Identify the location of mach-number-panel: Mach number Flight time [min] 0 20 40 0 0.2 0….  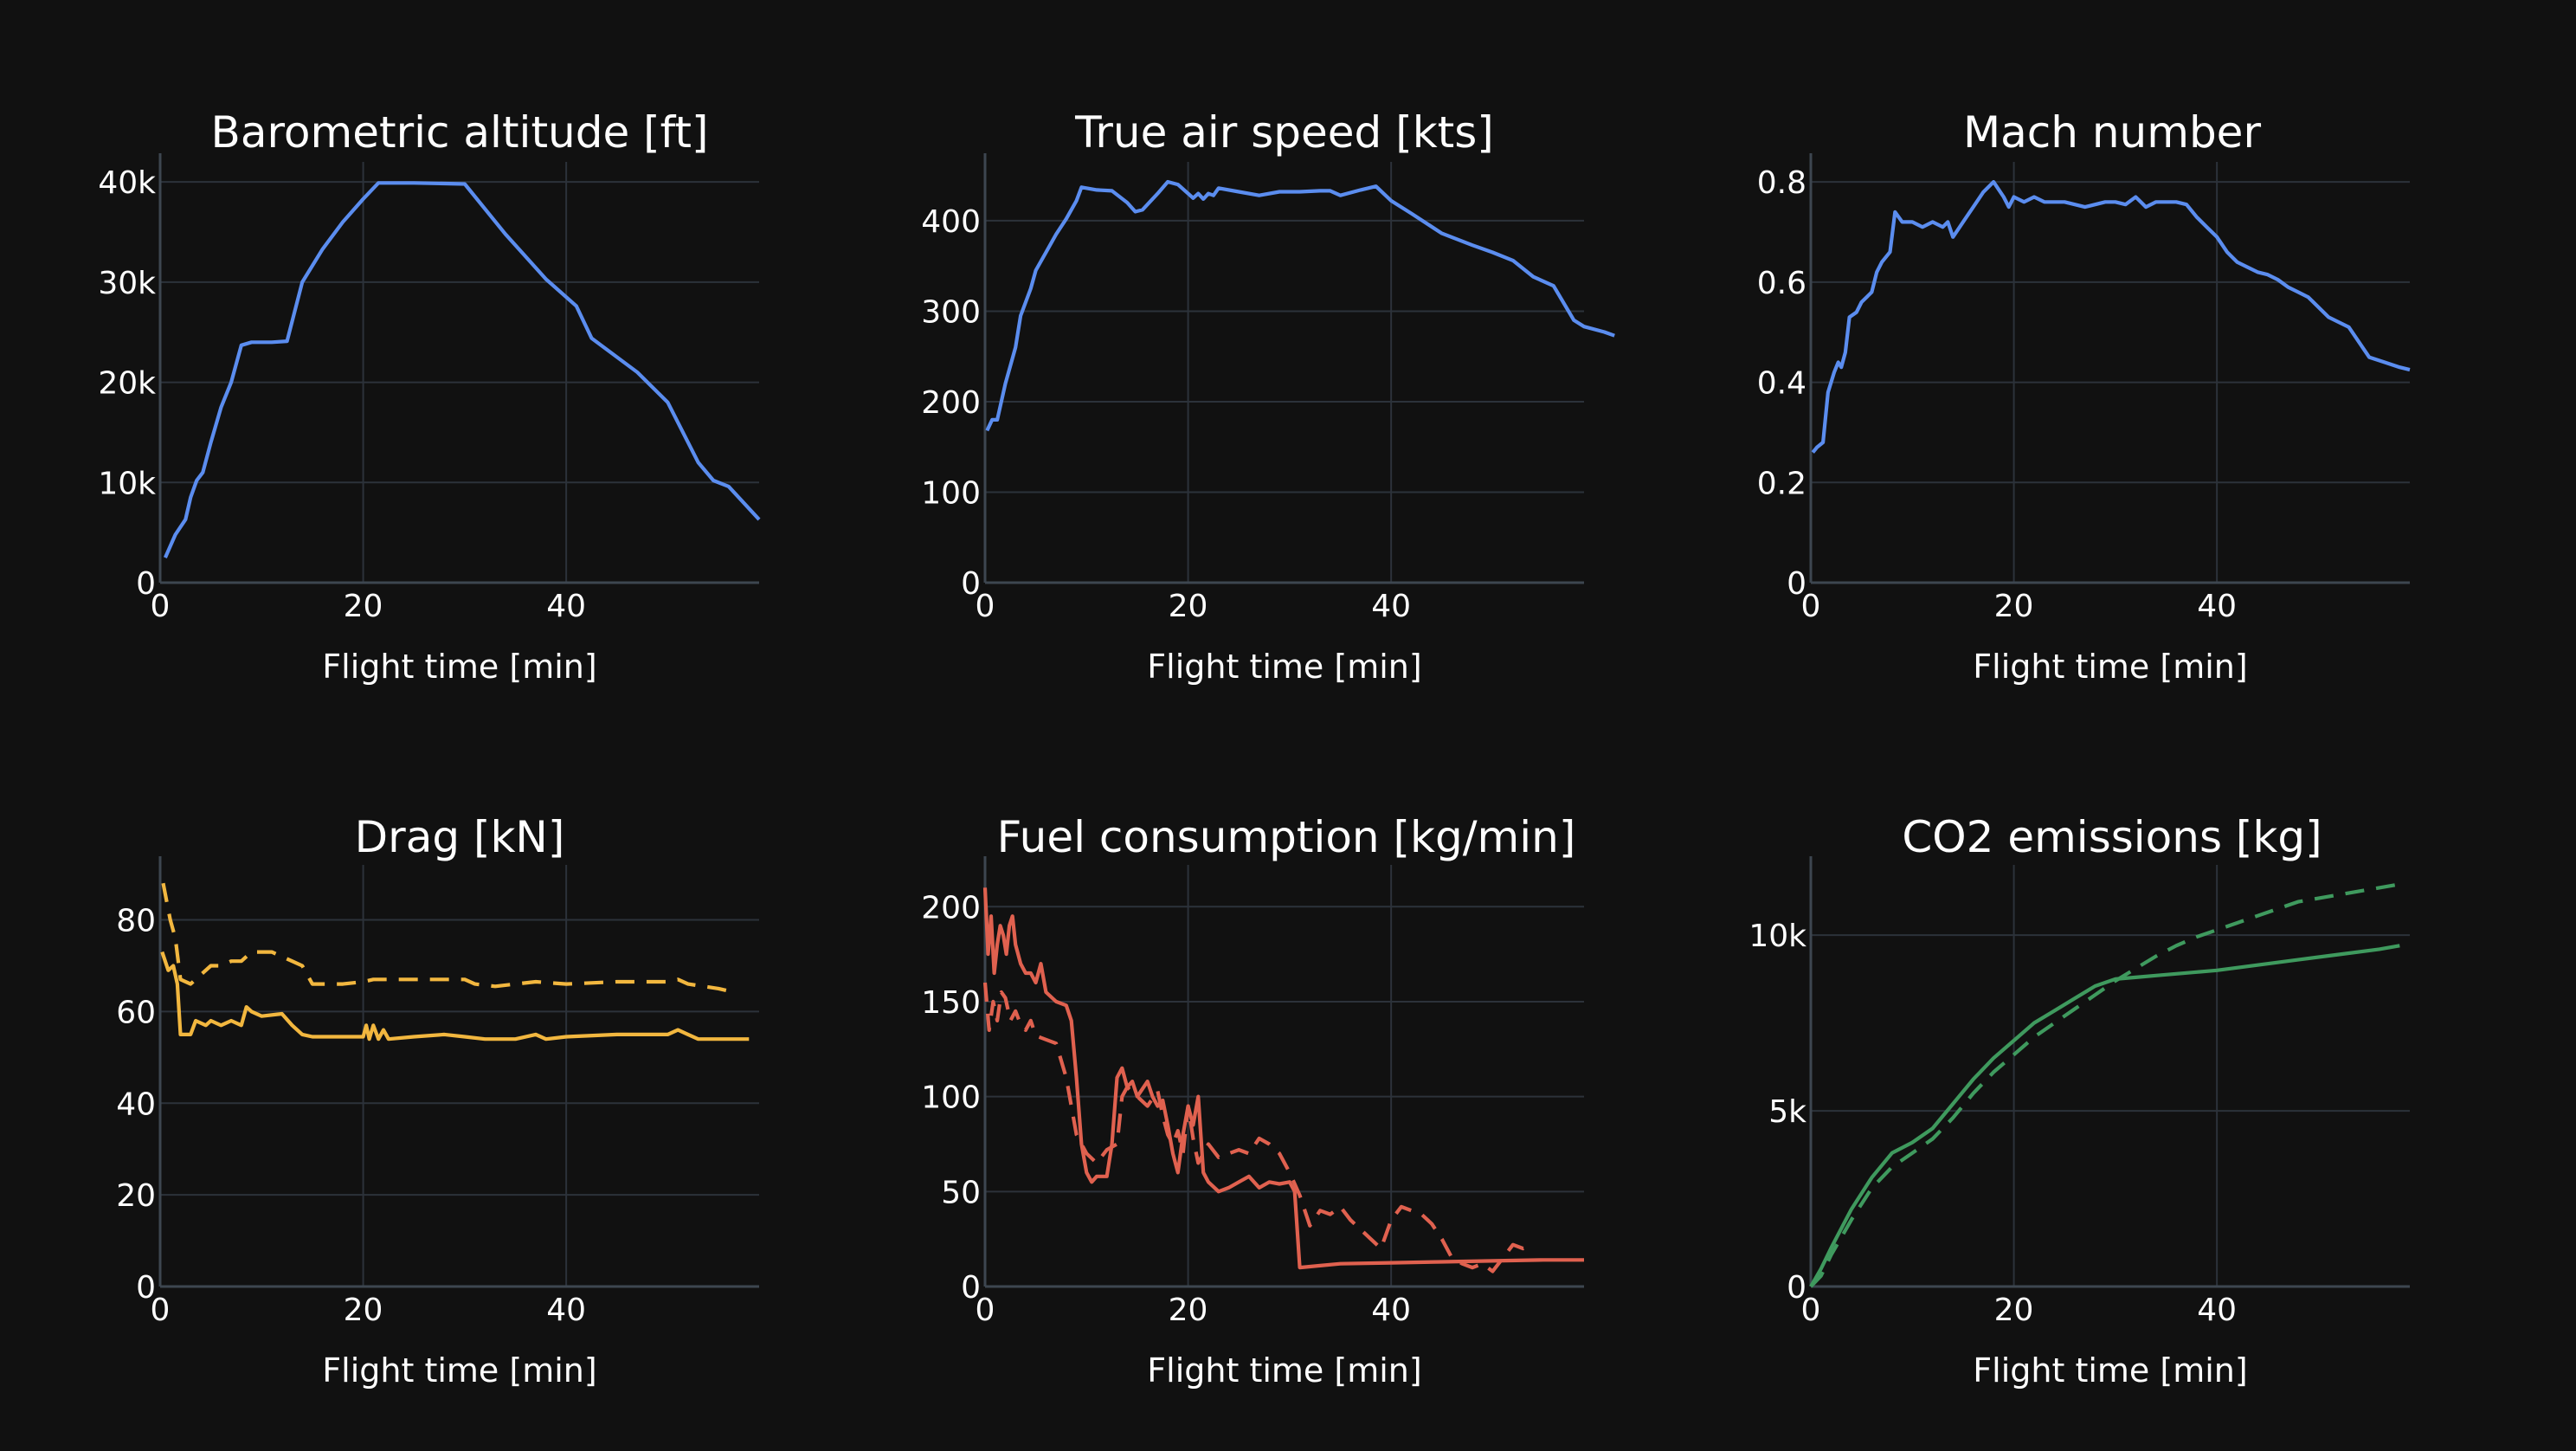
(2084, 396).